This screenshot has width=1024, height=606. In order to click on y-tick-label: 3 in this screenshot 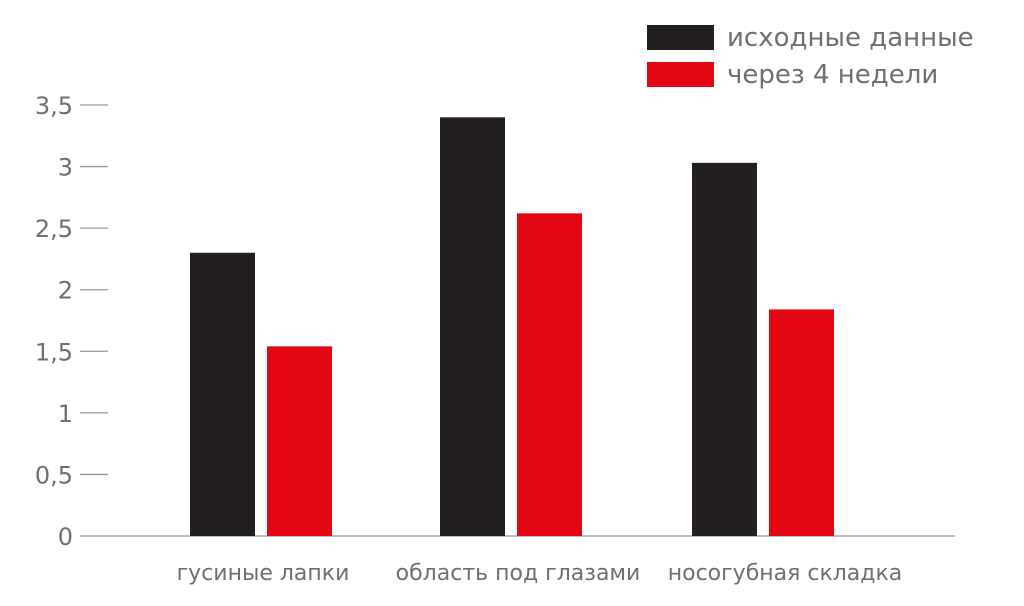, I will do `click(65, 168)`.